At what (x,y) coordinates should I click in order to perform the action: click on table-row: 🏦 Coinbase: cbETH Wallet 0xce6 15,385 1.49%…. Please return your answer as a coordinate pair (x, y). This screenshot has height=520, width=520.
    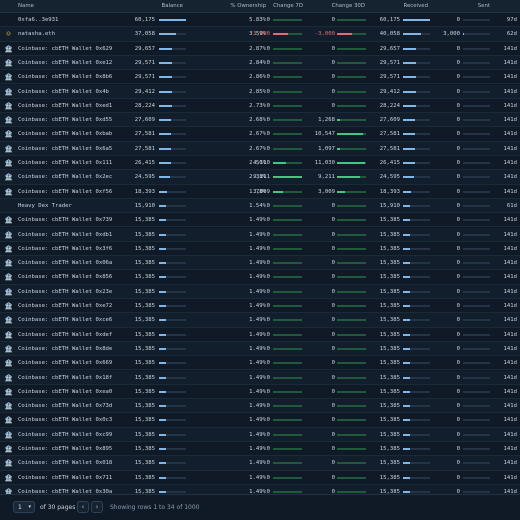
    Looking at the image, I should click on (260, 320).